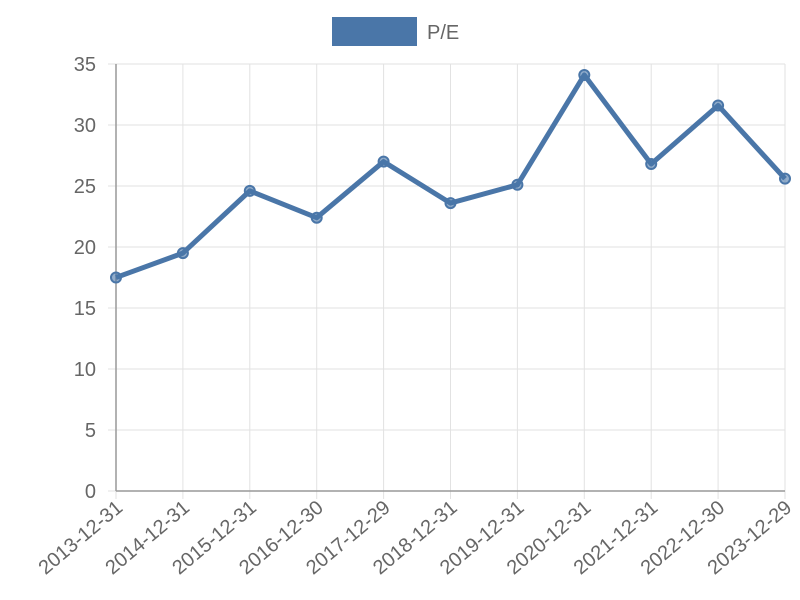 The width and height of the screenshot is (800, 600). What do you see at coordinates (85, 65) in the screenshot?
I see `y-tick-label: 35` at bounding box center [85, 65].